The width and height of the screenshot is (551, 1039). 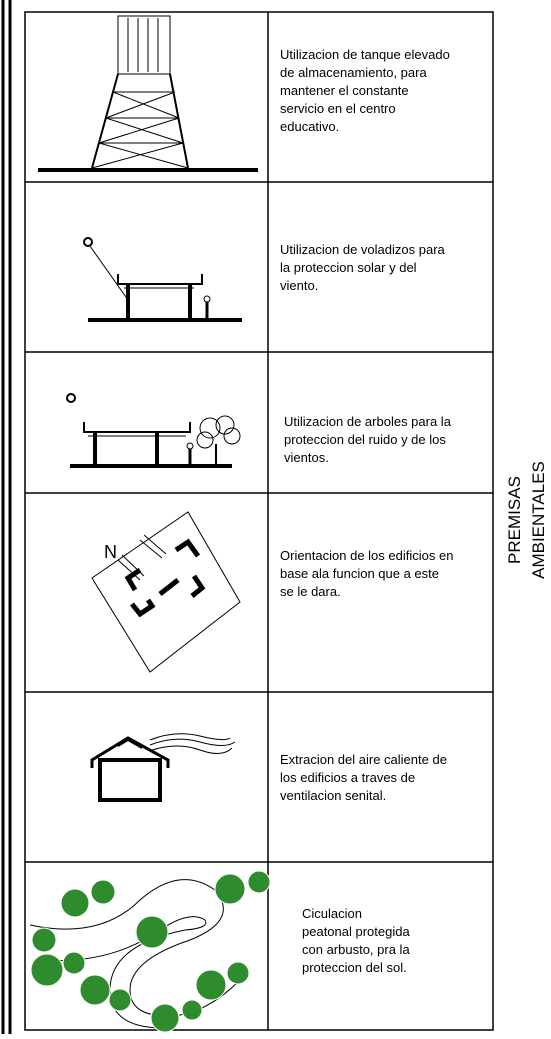 What do you see at coordinates (306, 457) in the screenshot?
I see `description-line: vientos.` at bounding box center [306, 457].